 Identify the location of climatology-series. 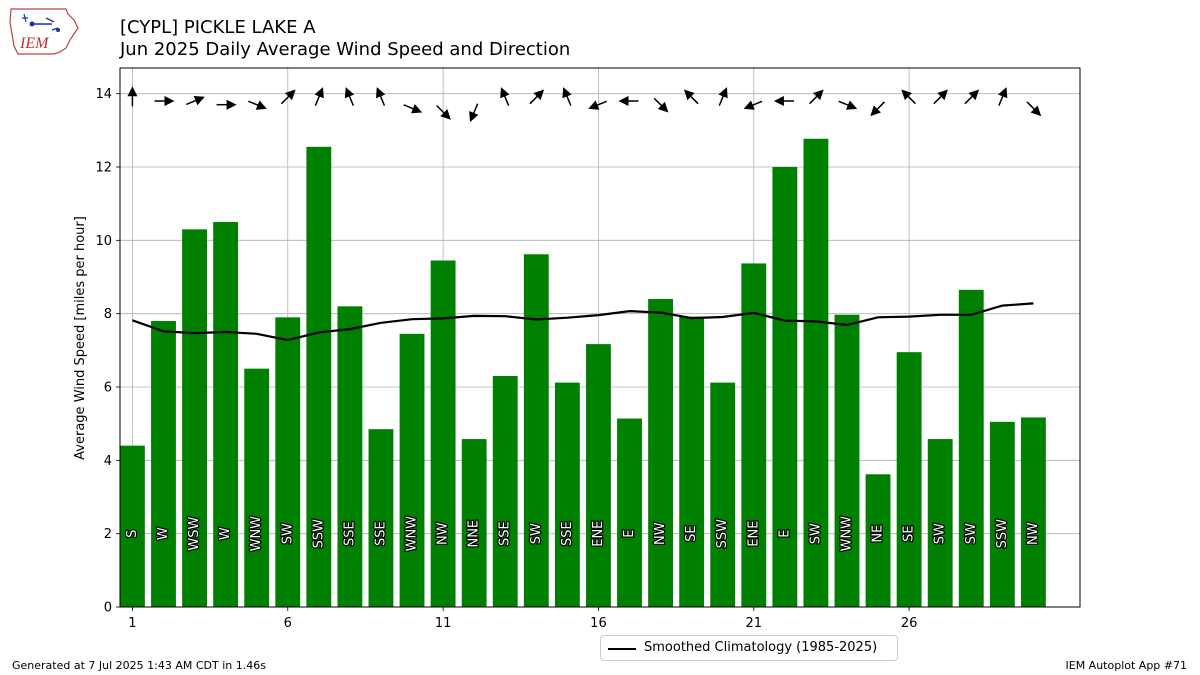
(583, 322).